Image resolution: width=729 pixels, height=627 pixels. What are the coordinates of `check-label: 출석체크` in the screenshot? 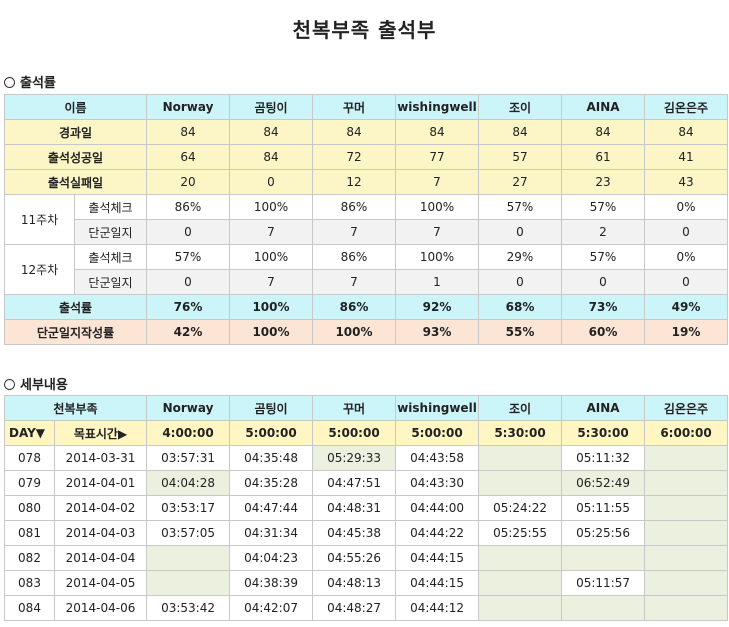 It's located at (110, 257).